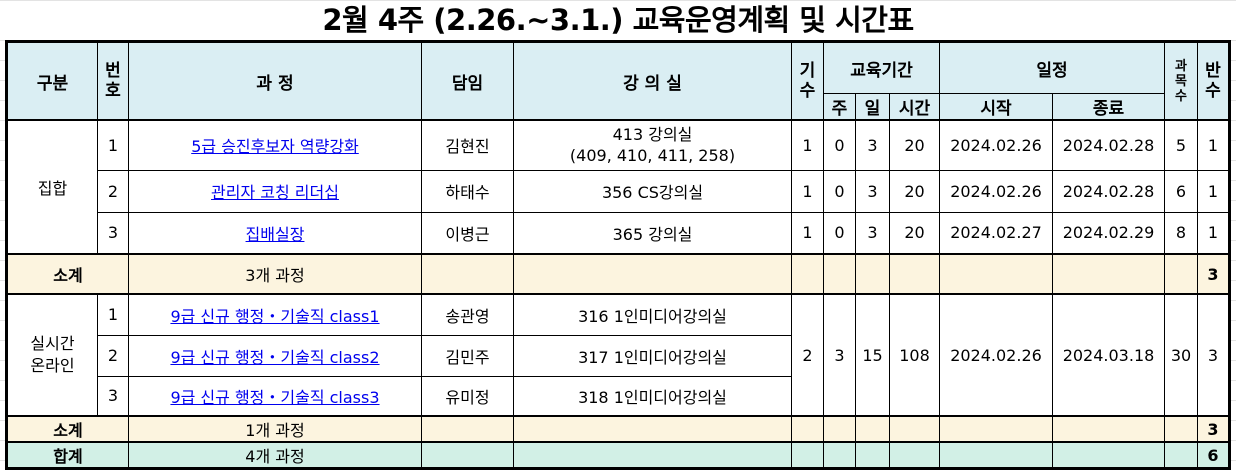  Describe the element at coordinates (467, 145) in the screenshot. I see `instructor: 김현진` at that location.